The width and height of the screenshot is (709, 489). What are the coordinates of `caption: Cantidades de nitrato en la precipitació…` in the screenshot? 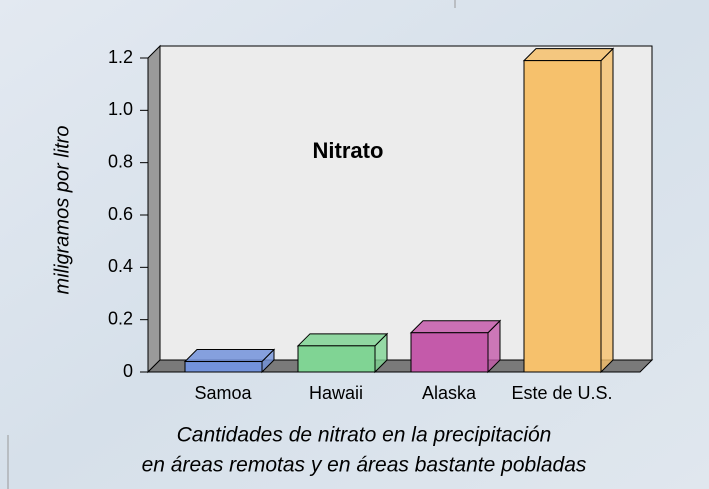 It's located at (364, 435).